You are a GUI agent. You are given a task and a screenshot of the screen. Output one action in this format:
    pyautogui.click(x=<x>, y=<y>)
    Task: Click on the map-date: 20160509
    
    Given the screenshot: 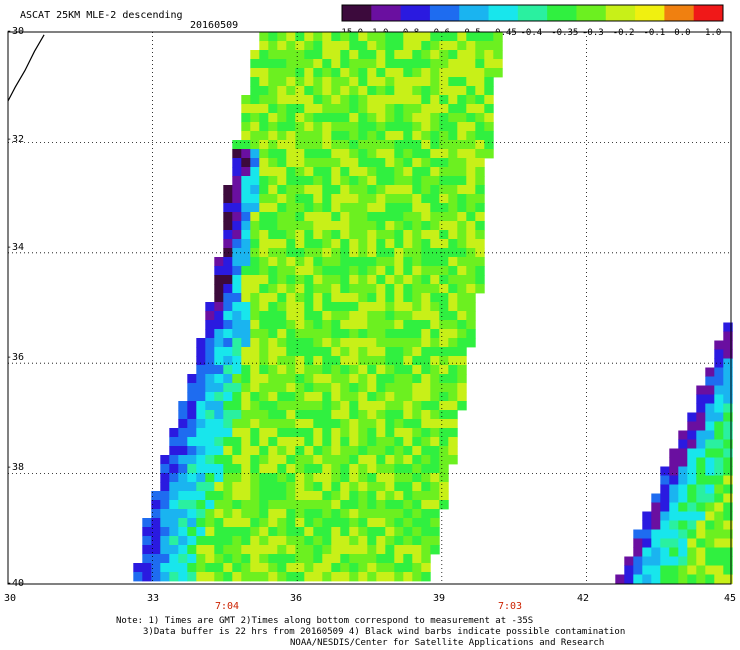 What is the action you would take?
    pyautogui.click(x=214, y=25)
    